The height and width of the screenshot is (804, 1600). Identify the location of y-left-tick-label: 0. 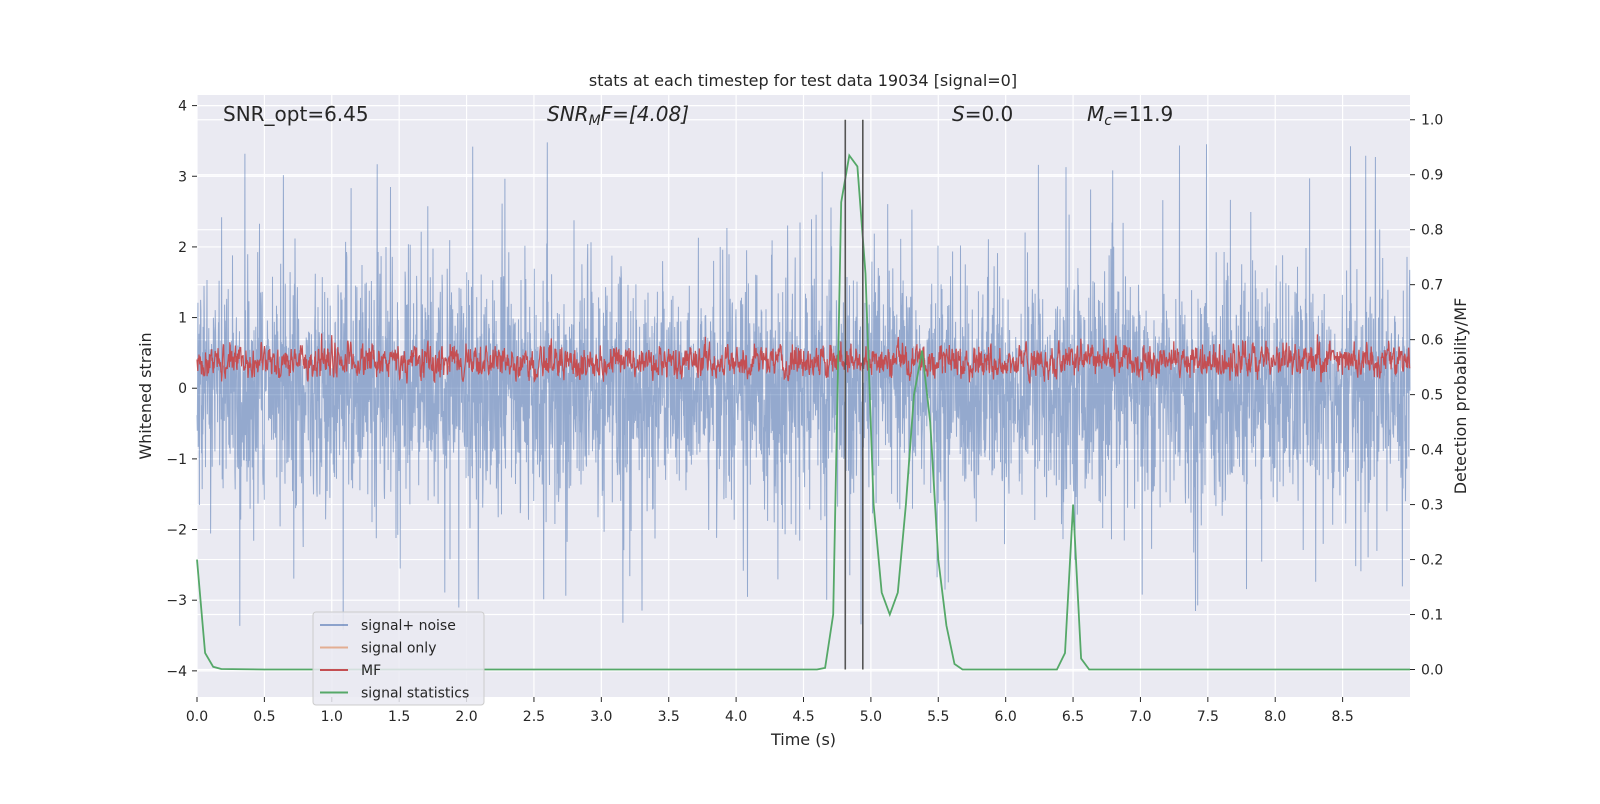
(182, 389).